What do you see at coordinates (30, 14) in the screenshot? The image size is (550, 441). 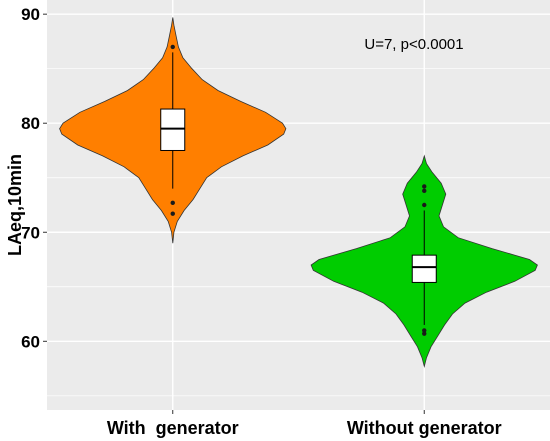 I see `y-tick-label: 90` at bounding box center [30, 14].